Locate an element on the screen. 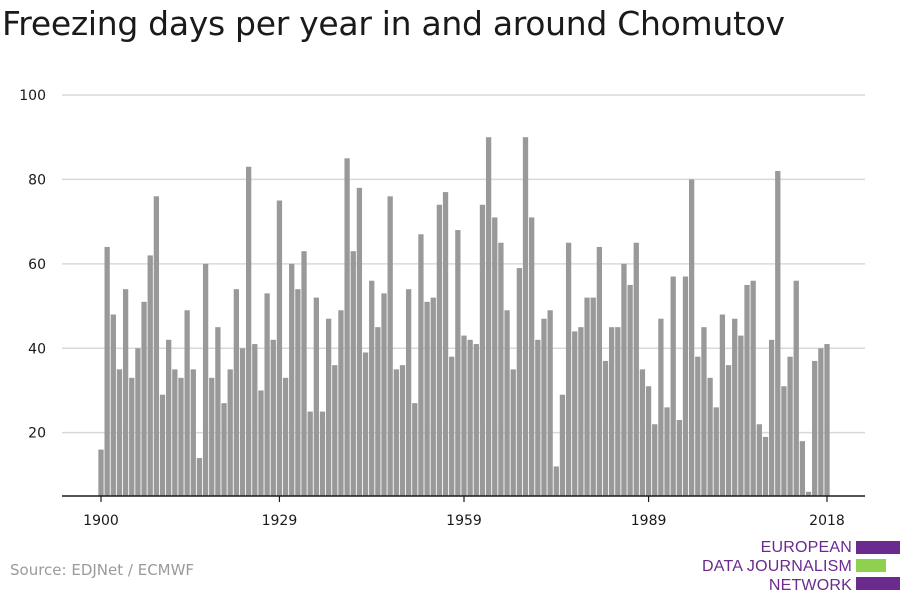 This screenshot has height=600, width=900. bar-1966 is located at coordinates (507, 403).